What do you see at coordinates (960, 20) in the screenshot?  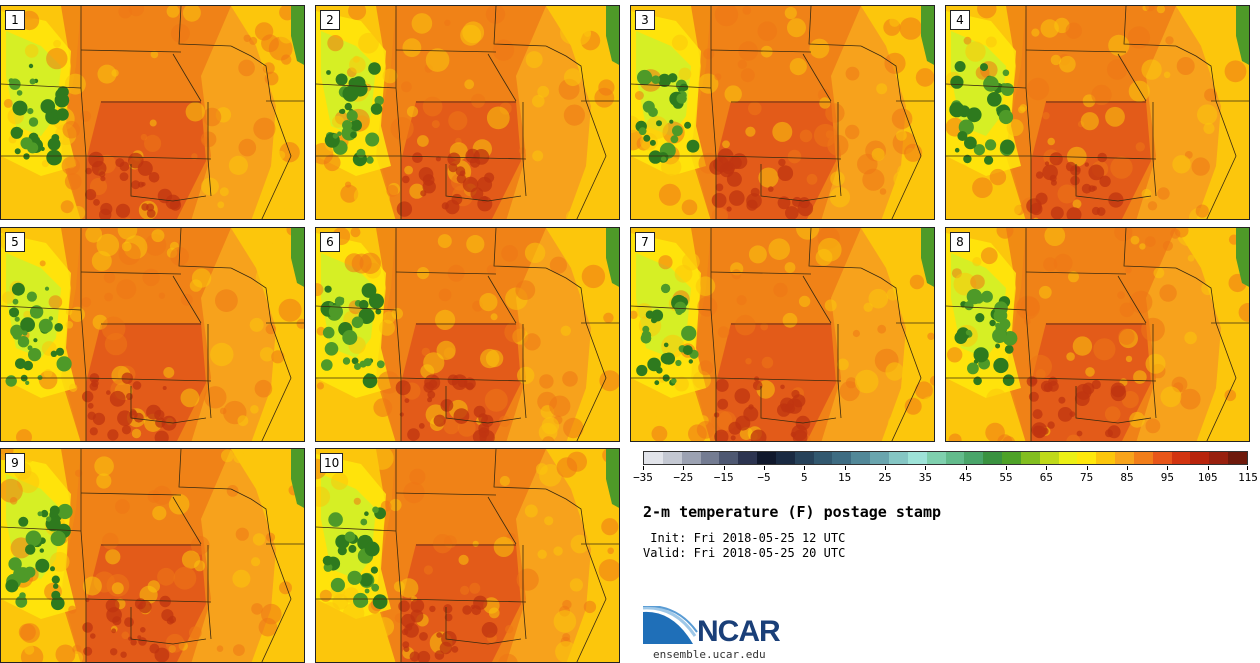 I see `member-label: 4` at bounding box center [960, 20].